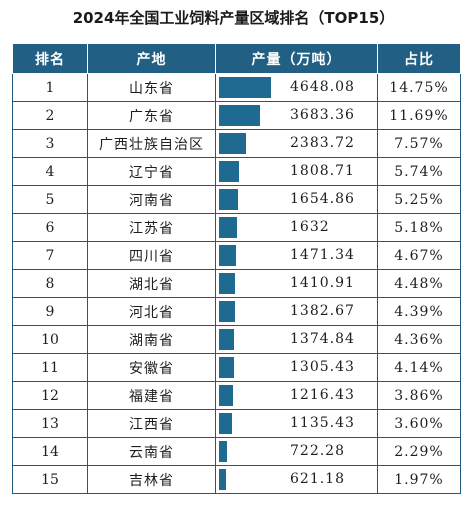  I want to click on province-cell: 湖南省, so click(151, 339).